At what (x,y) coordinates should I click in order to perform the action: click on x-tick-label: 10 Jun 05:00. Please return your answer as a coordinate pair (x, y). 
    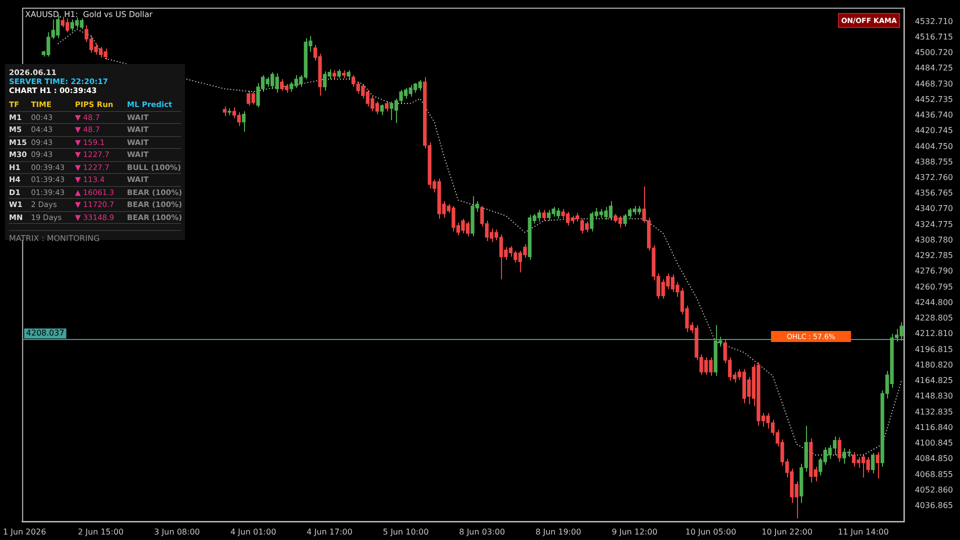
    Looking at the image, I should click on (710, 531).